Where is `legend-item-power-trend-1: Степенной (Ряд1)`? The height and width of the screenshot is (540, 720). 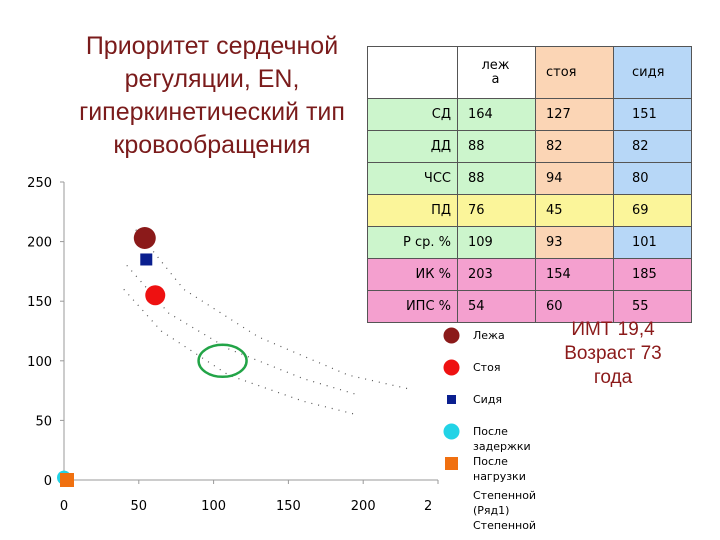
legend-item-power-trend-1: Степенной (Ряд1) is located at coordinates (540, 501).